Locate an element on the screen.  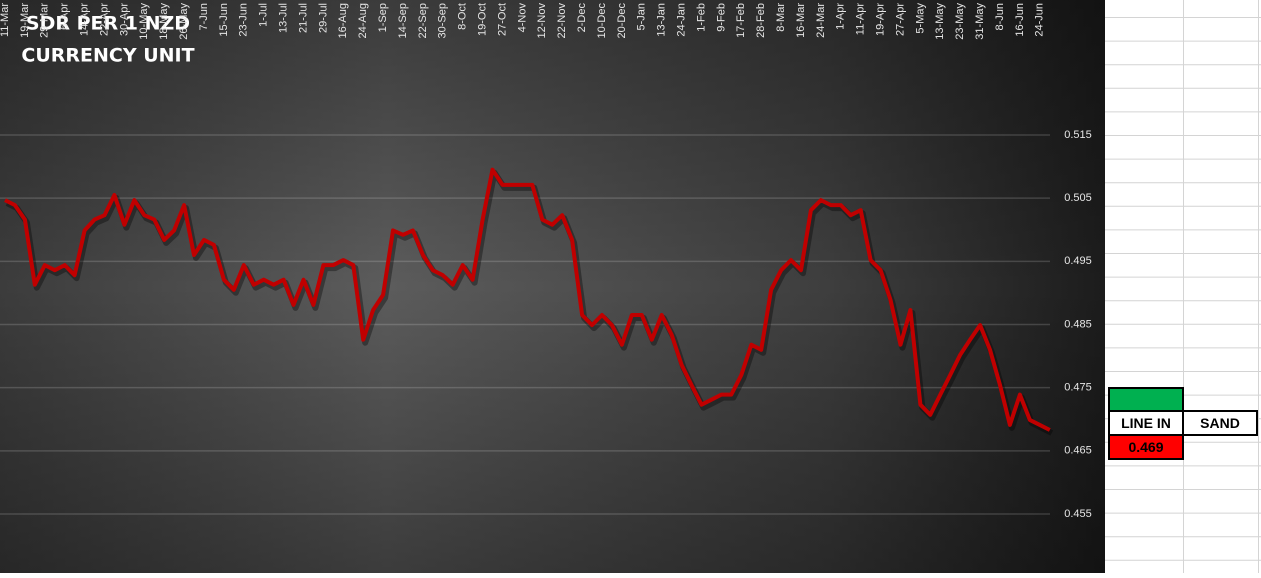
x-tick-label: 4-Nov is located at coordinates (522, 18).